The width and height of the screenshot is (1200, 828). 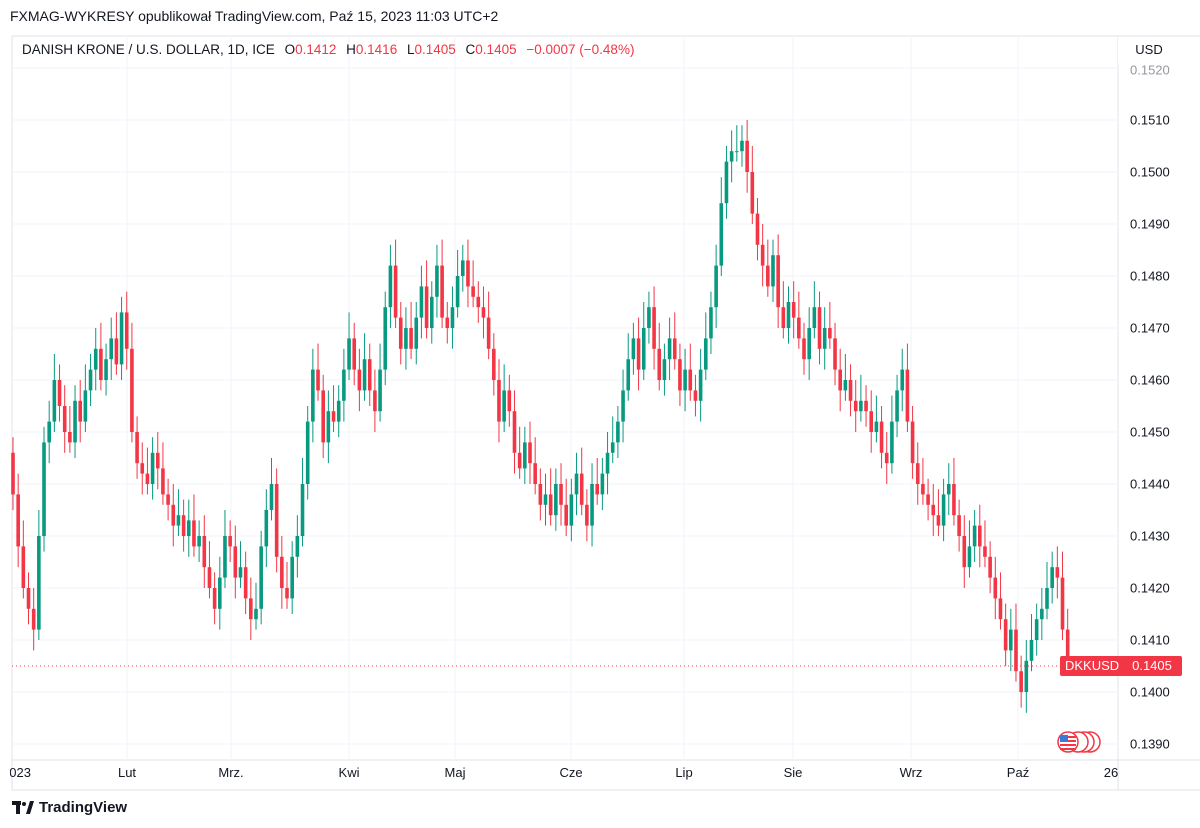 What do you see at coordinates (911, 772) in the screenshot?
I see `x-tick-label: Wrz` at bounding box center [911, 772].